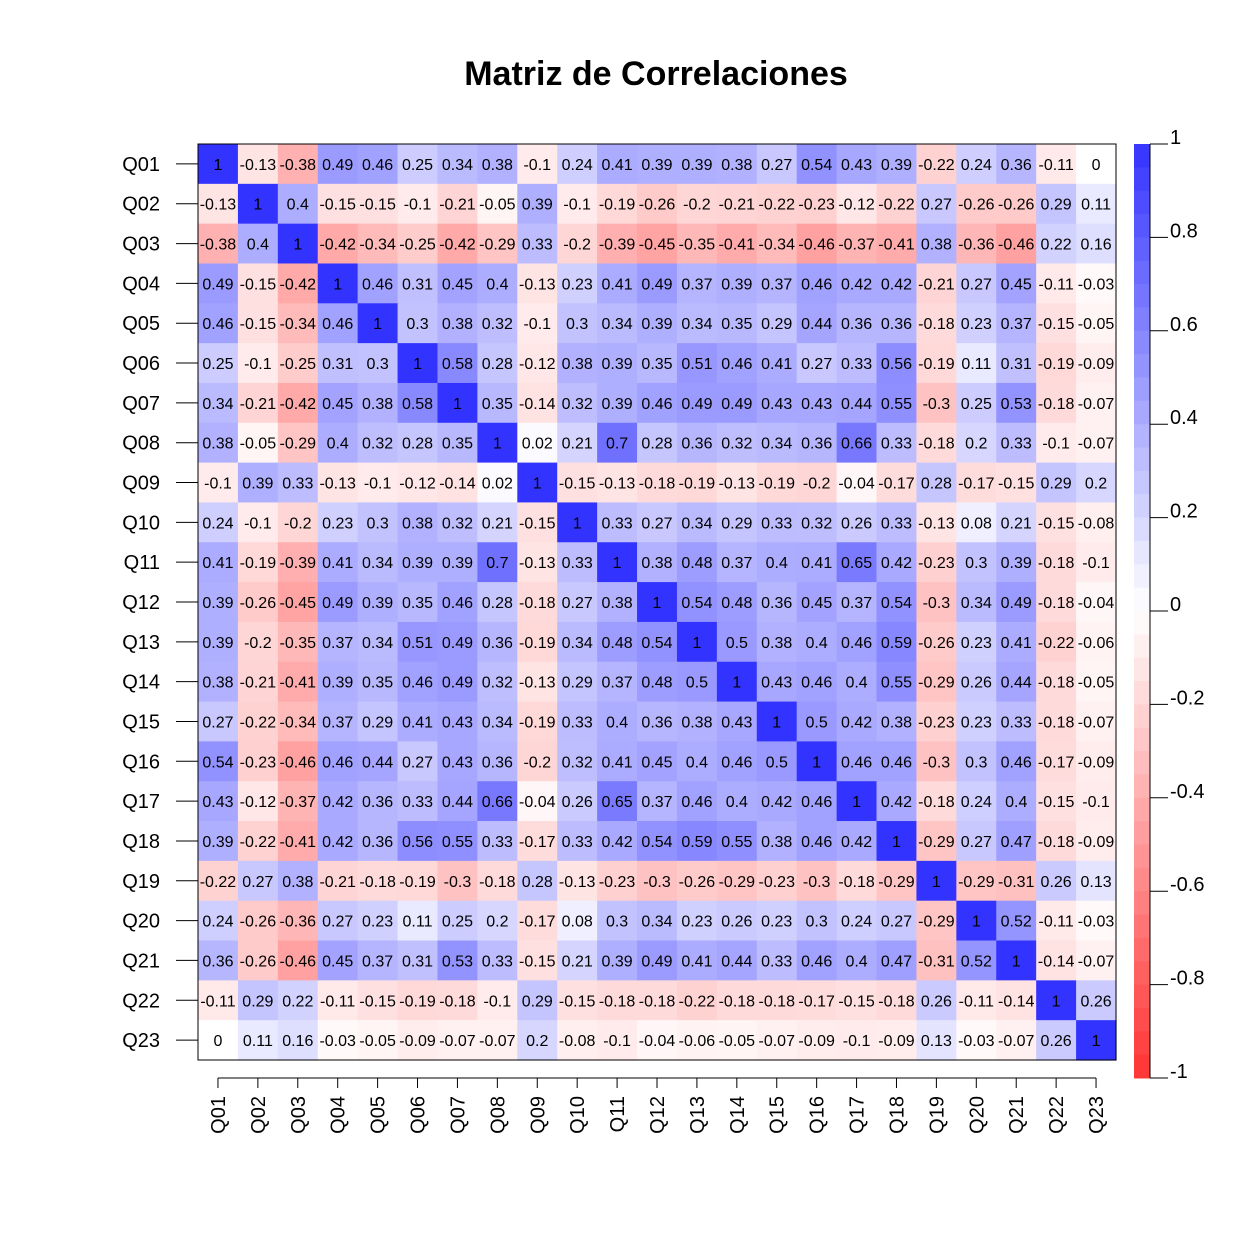 Image resolution: width=1260 pixels, height=1260 pixels. What do you see at coordinates (1187, 792) in the screenshot?
I see `color-scale-tick-label: -0.4` at bounding box center [1187, 792].